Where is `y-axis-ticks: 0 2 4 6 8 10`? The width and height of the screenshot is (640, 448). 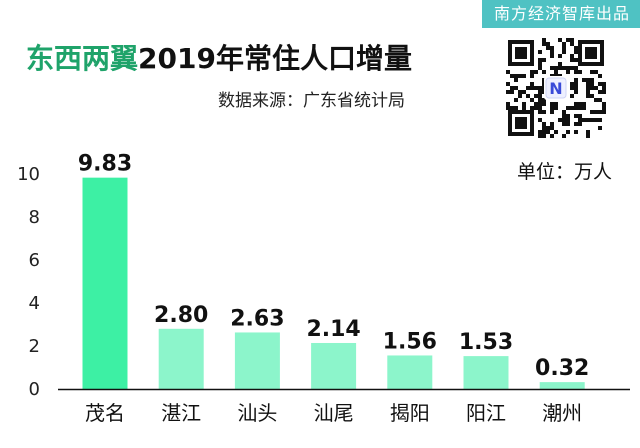 y-axis-ticks: 0 2 4 6 8 10 is located at coordinates (28, 282).